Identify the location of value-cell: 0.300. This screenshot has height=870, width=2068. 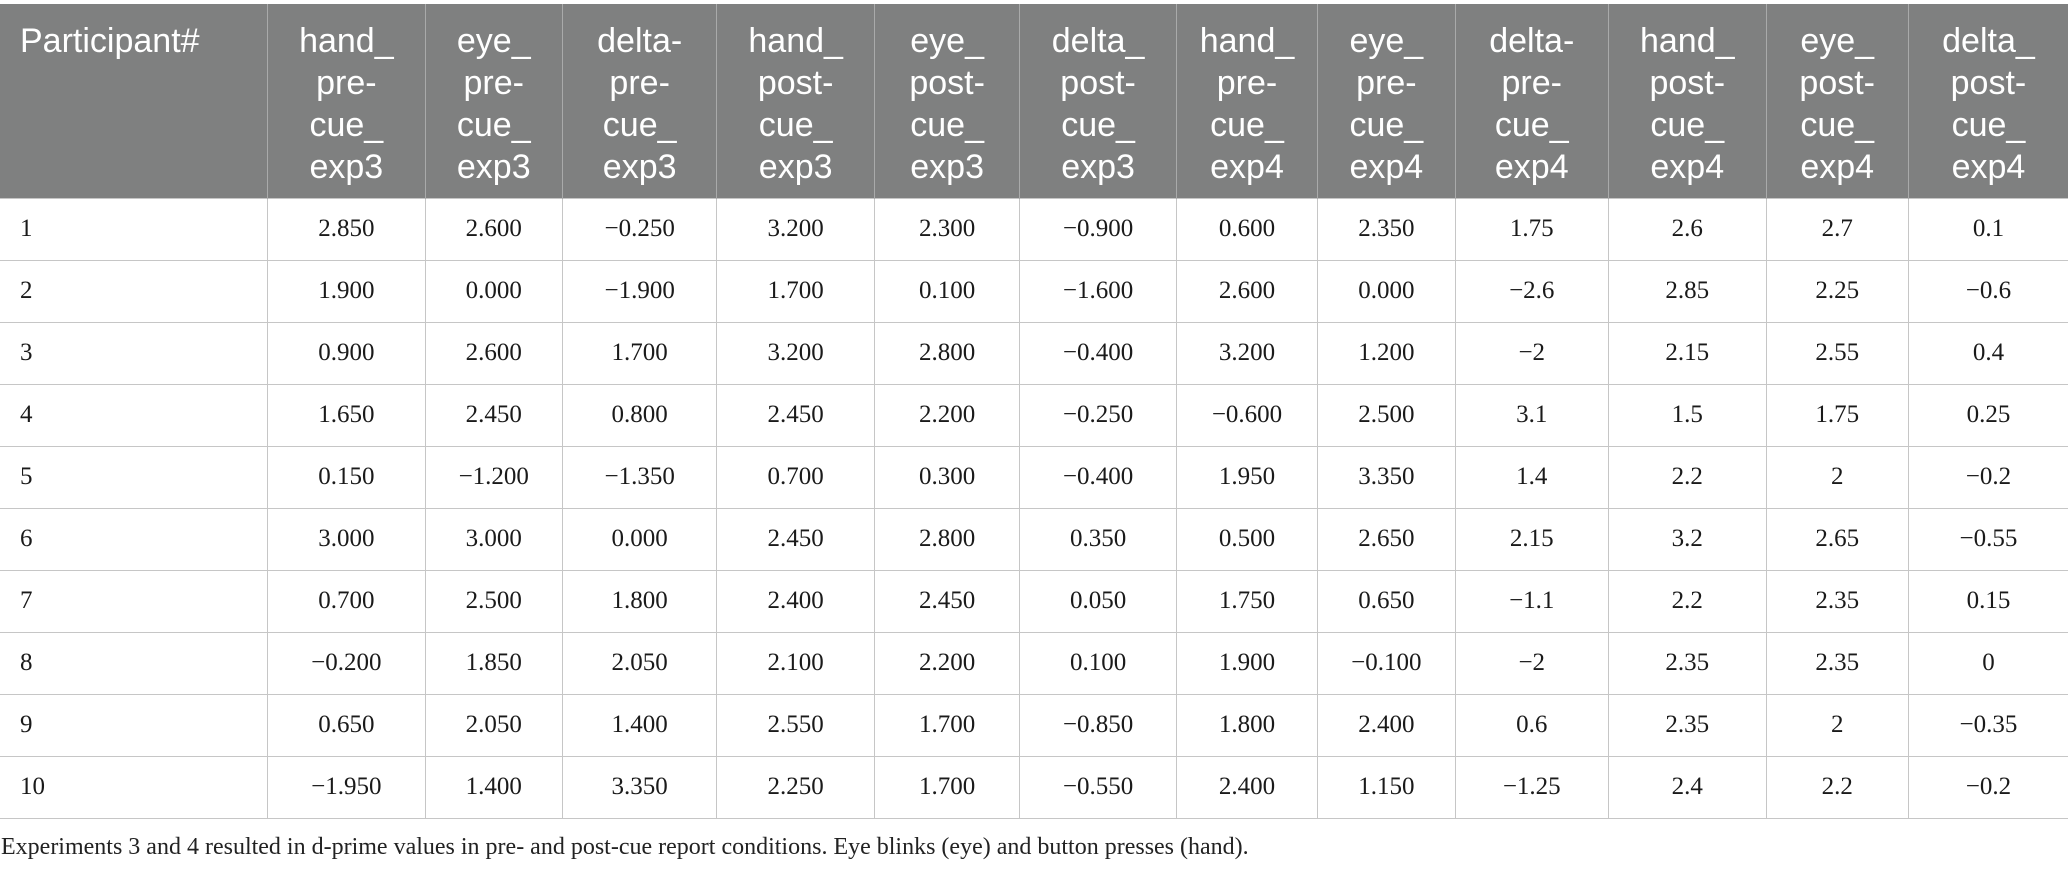
(947, 477).